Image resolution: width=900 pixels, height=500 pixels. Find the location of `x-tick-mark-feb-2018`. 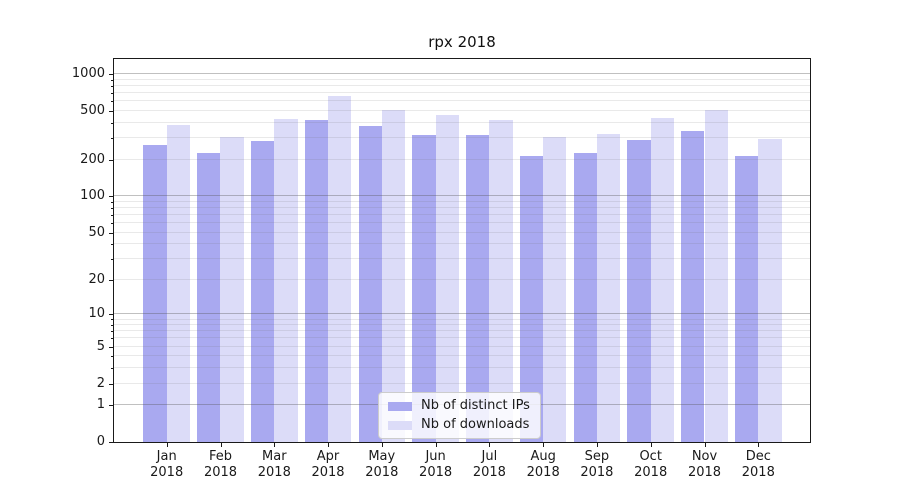

x-tick-mark-feb-2018 is located at coordinates (221, 445).